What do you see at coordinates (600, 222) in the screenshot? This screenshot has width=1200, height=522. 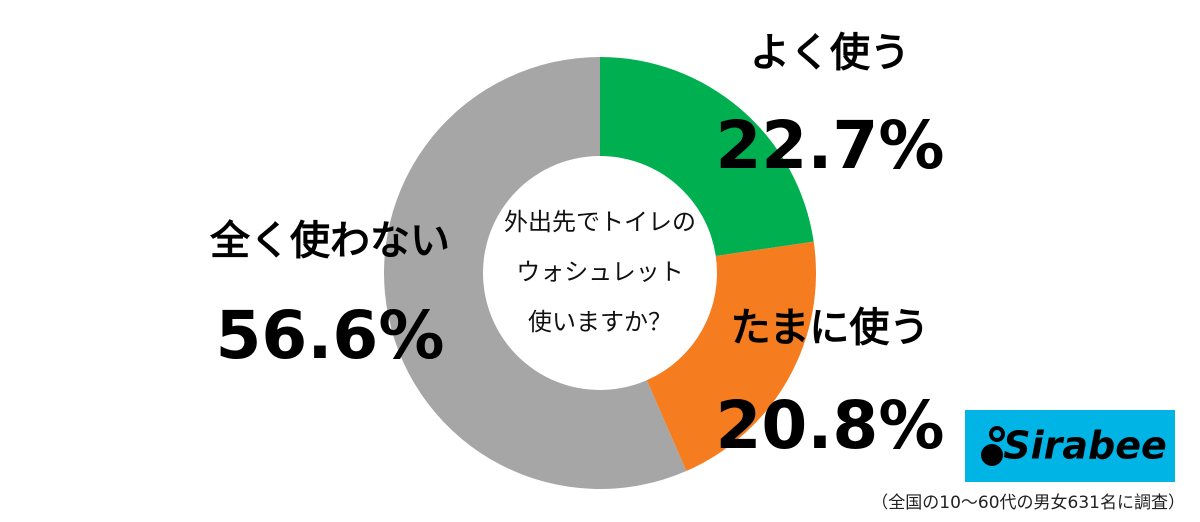 I see `center-title: 外出先でトイレの` at bounding box center [600, 222].